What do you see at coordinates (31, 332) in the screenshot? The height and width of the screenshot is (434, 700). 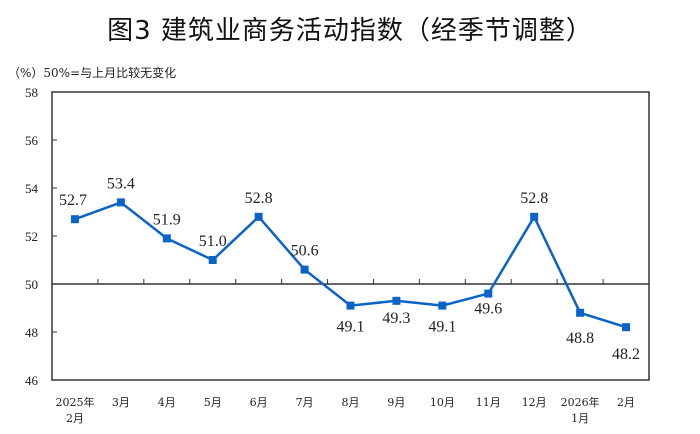 I see `y-tick-label: 48` at bounding box center [31, 332].